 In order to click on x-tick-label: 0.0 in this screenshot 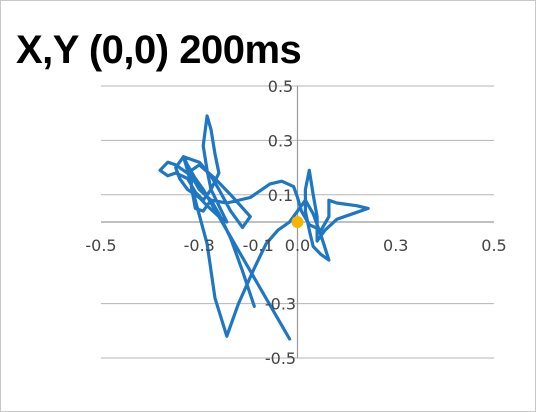, I will do `click(297, 245)`.